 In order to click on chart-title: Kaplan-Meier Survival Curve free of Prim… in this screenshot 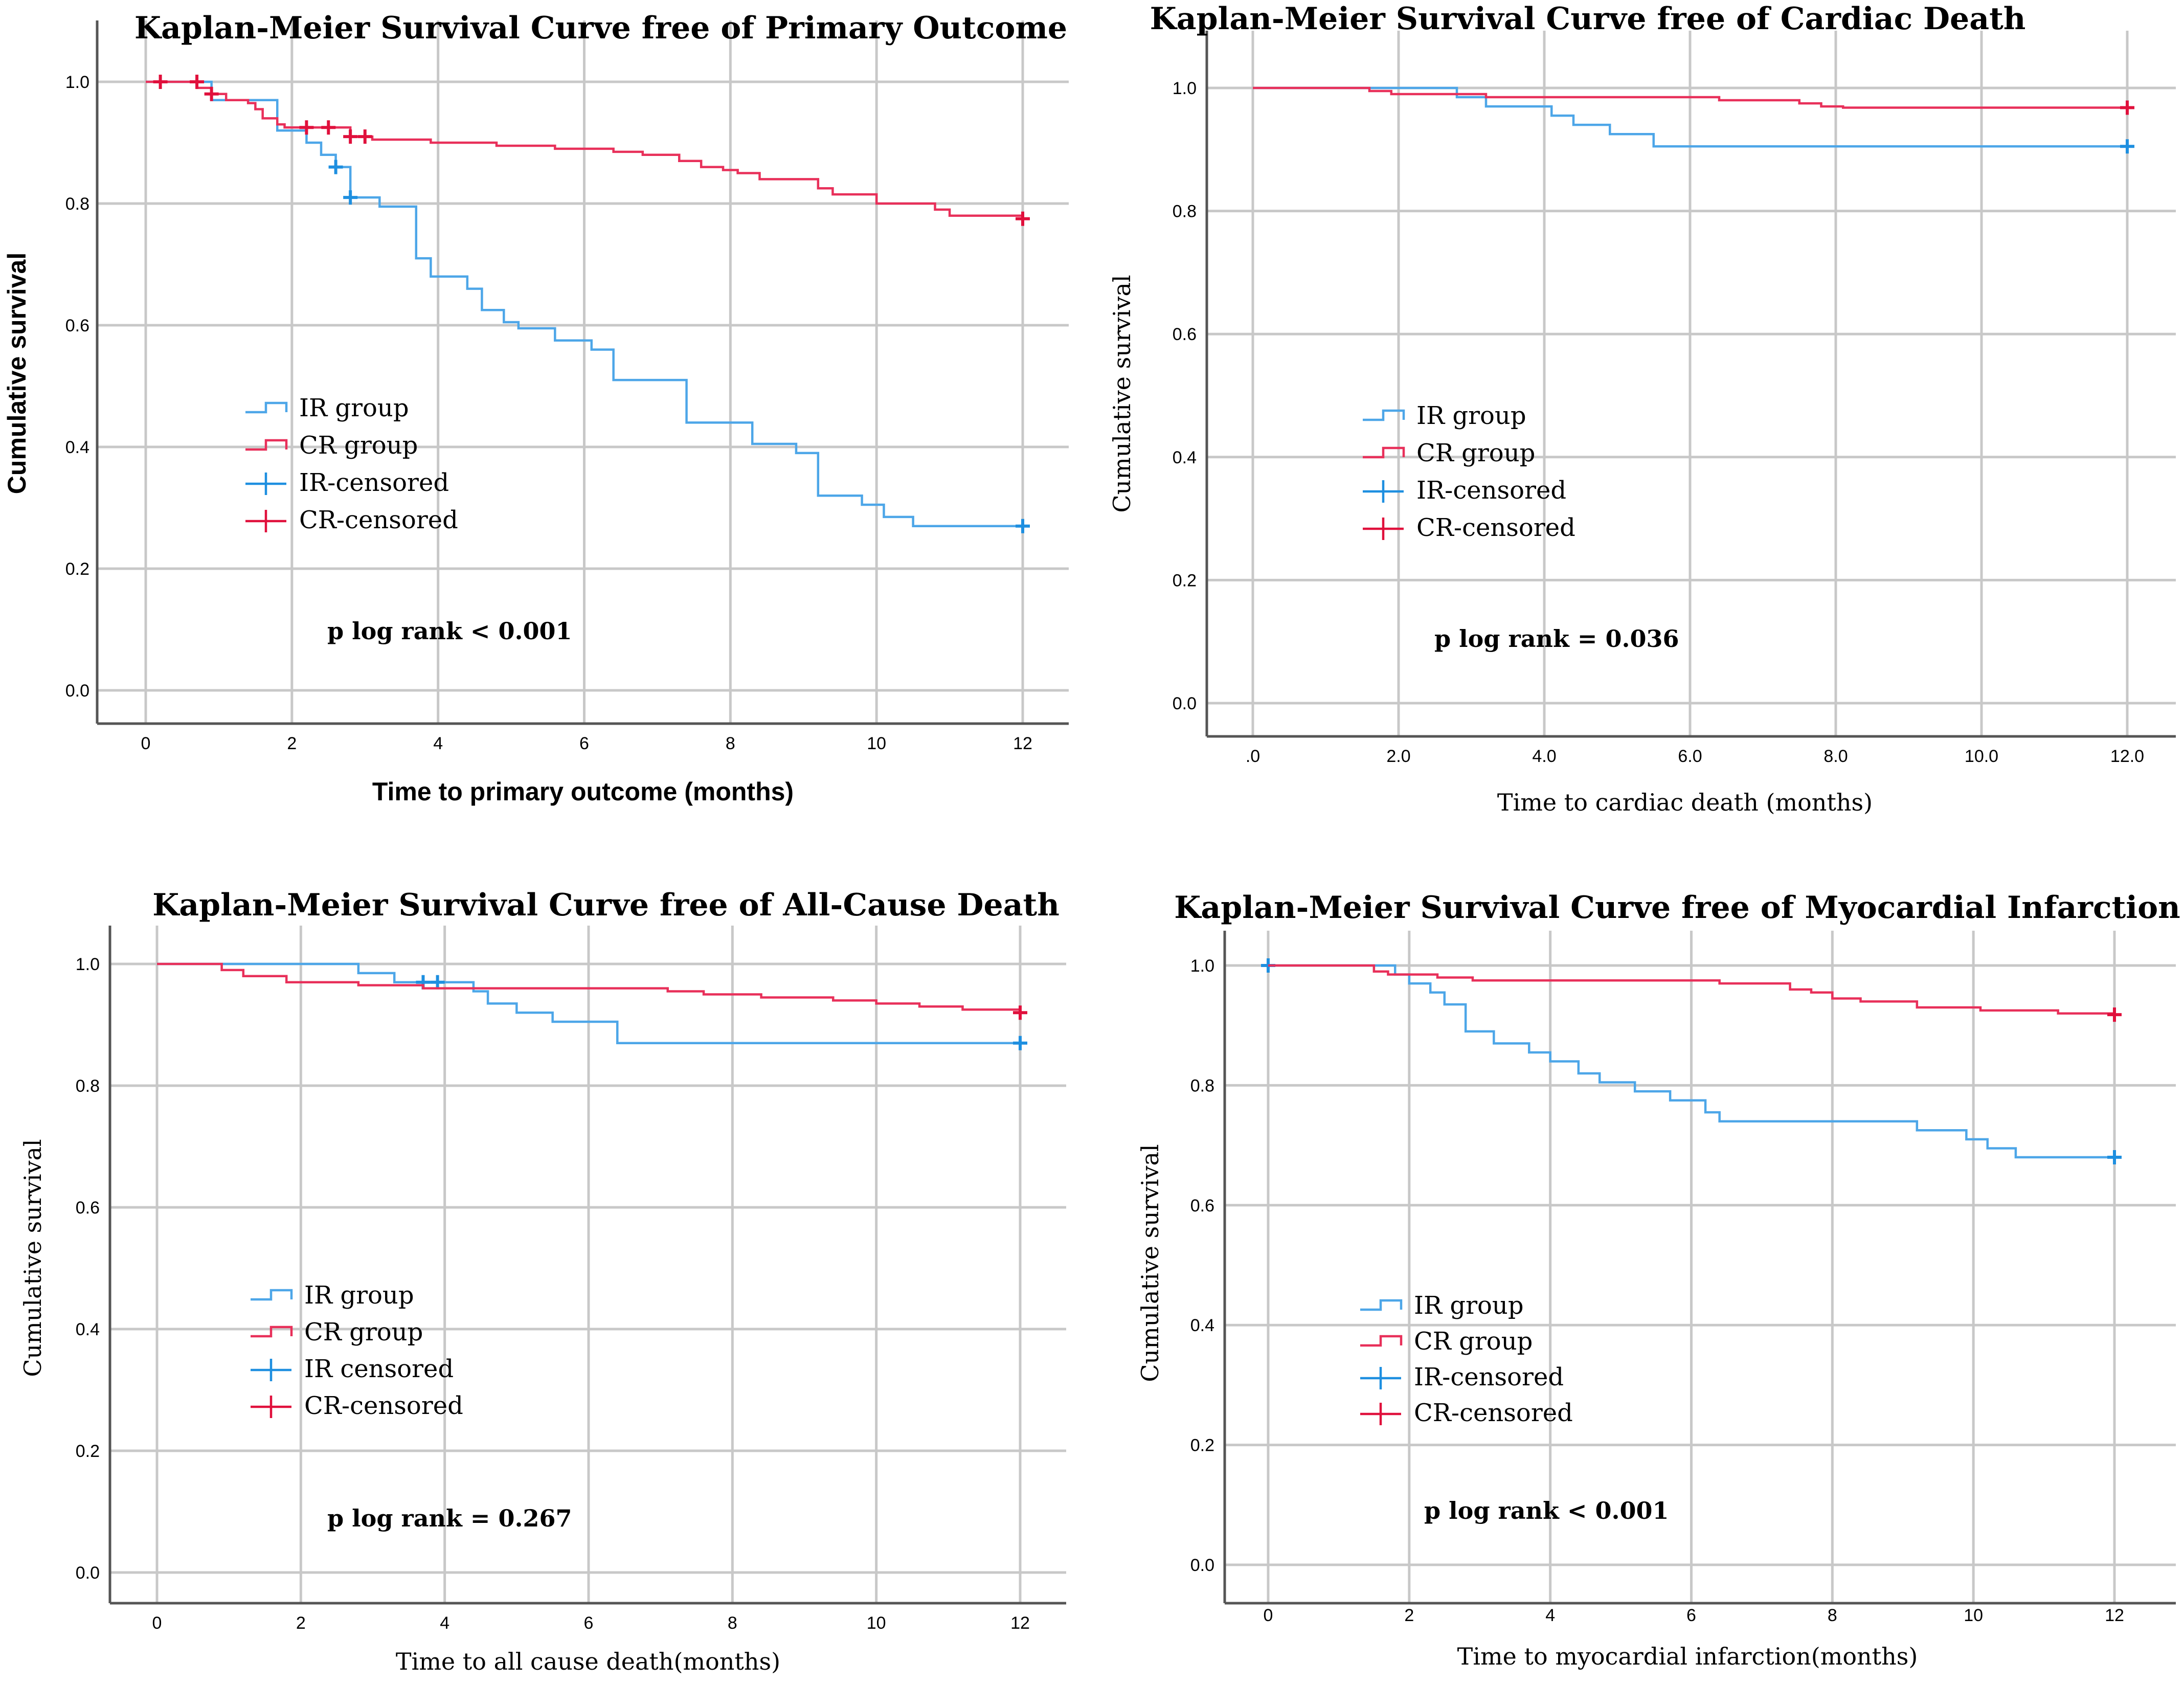, I will do `click(600, 28)`.